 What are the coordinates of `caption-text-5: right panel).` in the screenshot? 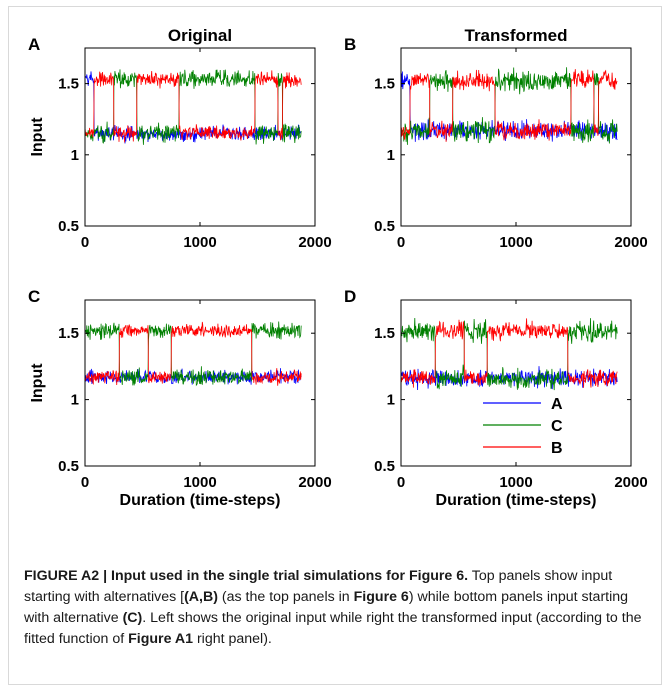 It's located at (232, 639).